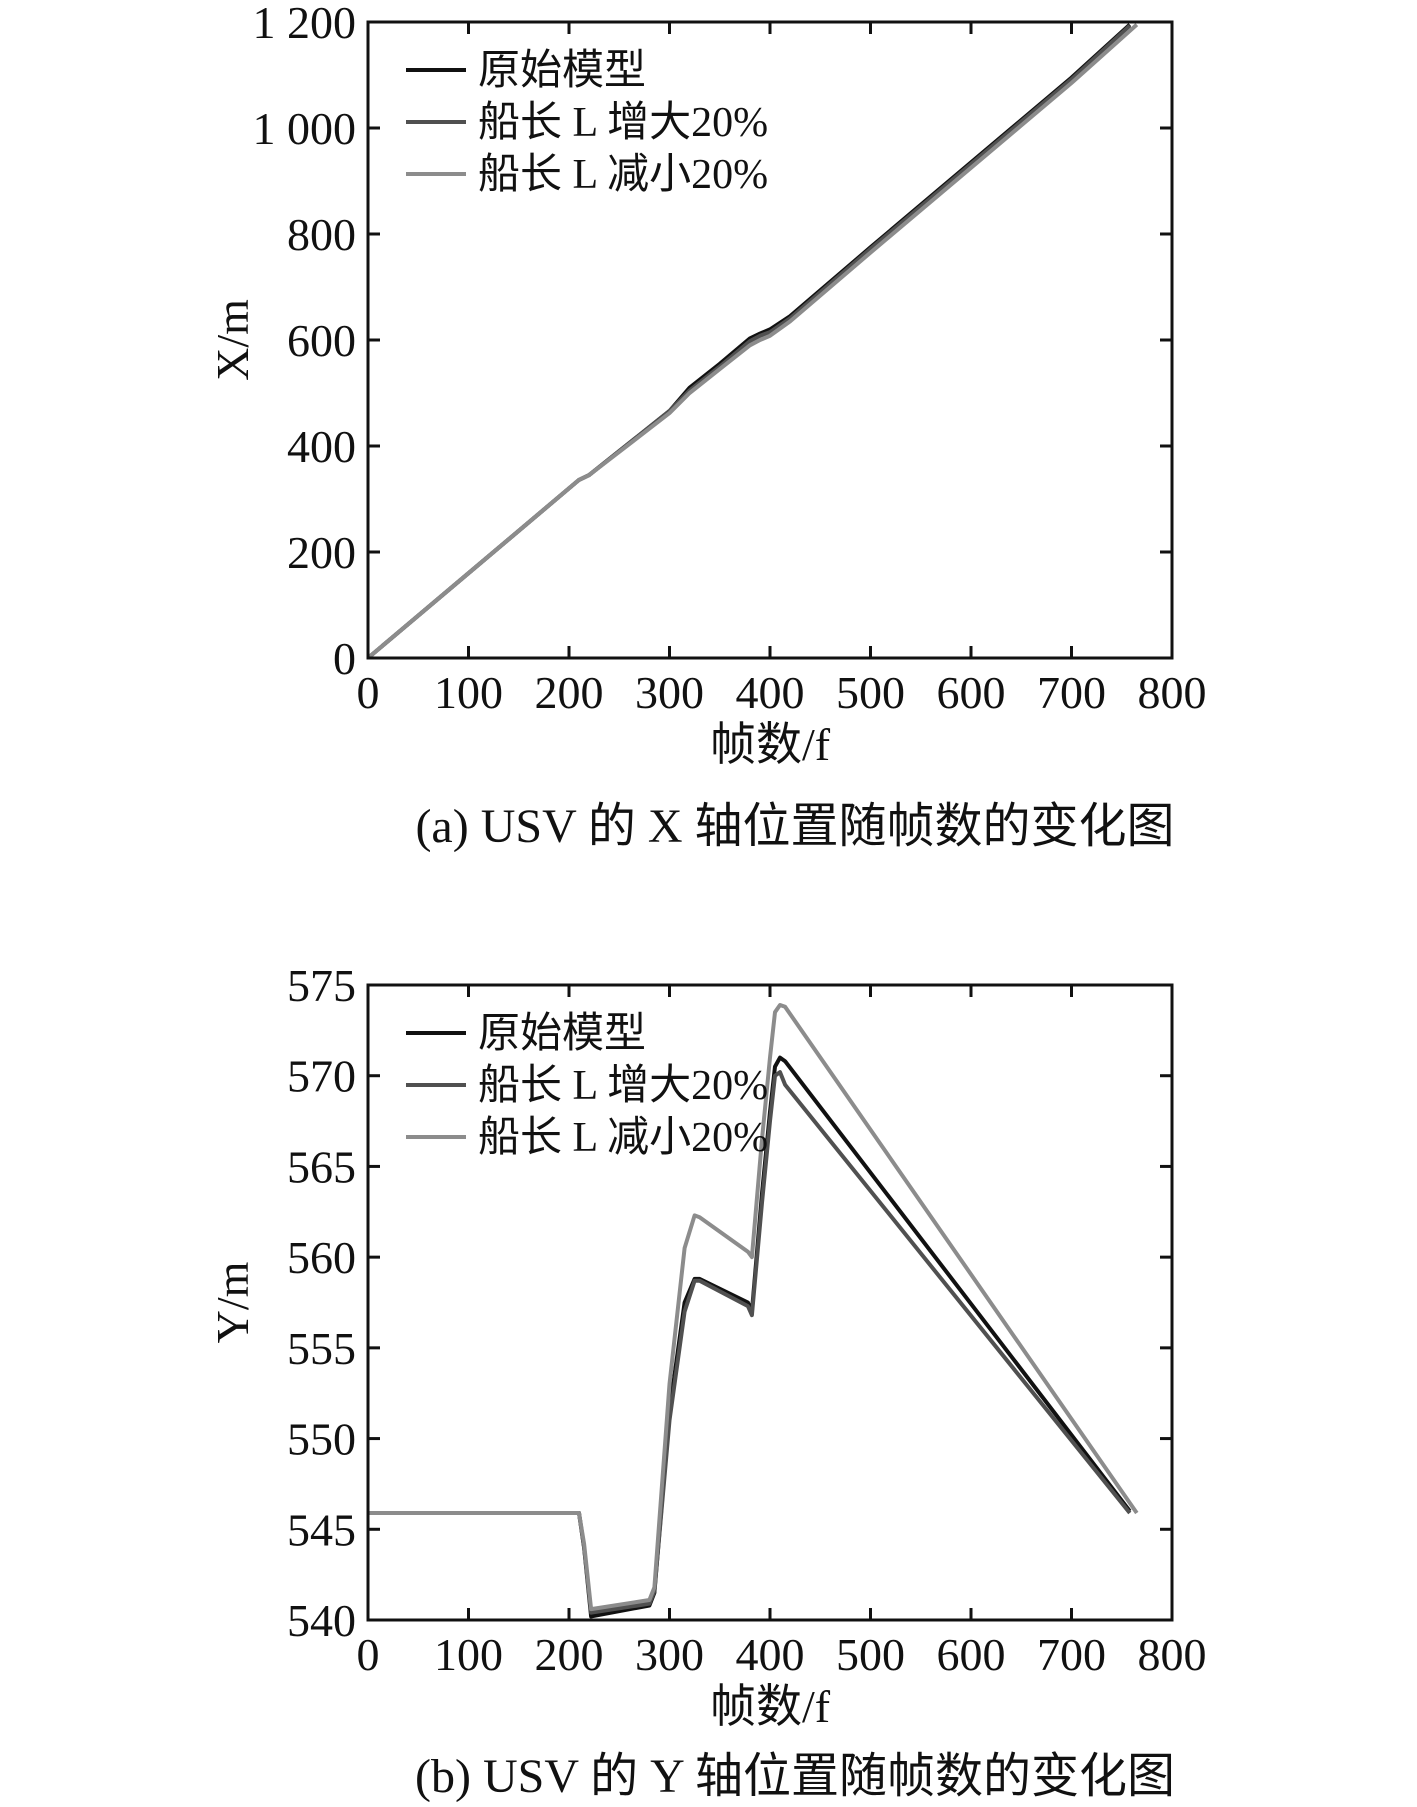 The image size is (1417, 1807). What do you see at coordinates (795, 1776) in the screenshot?
I see `figure-caption: (b) USV 的 Y 轴位置随帧数的变化图` at bounding box center [795, 1776].